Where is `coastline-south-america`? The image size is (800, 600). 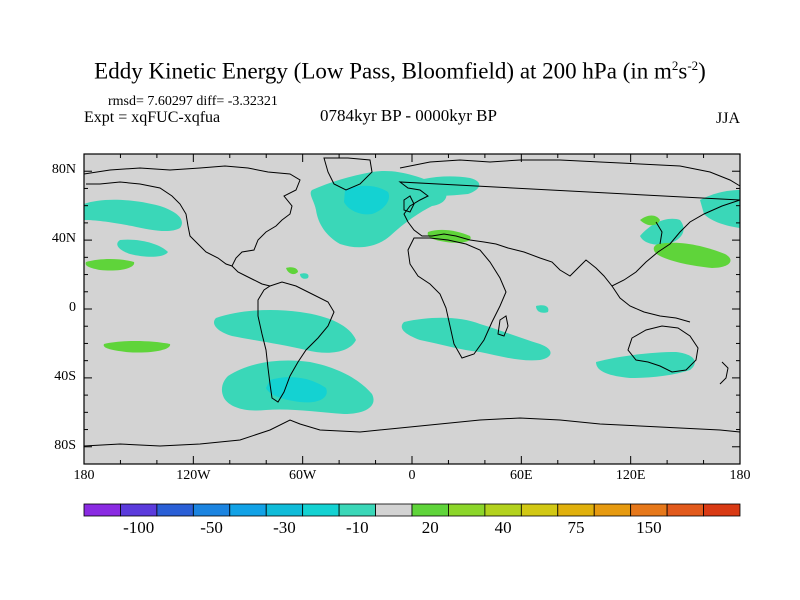 coastline-south-america is located at coordinates (296, 342).